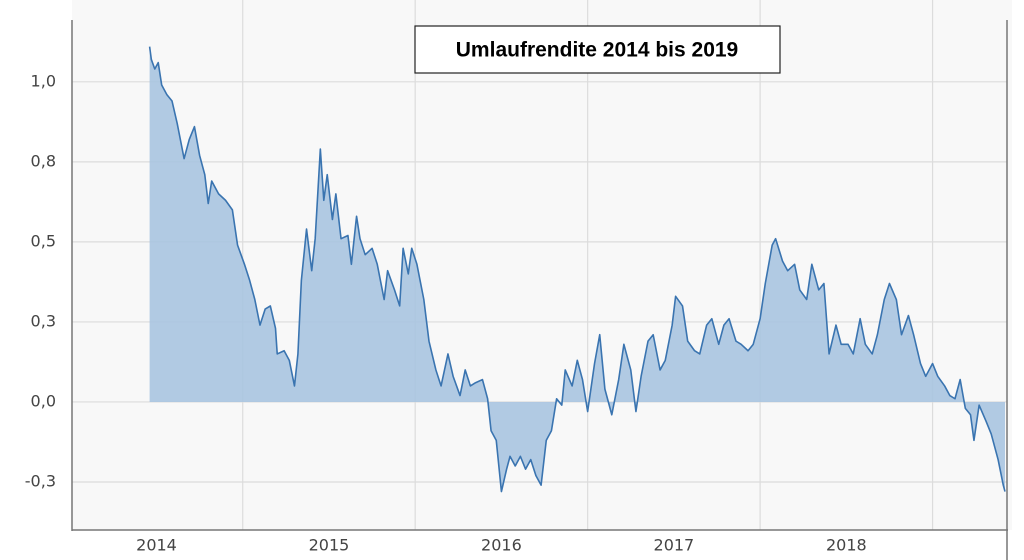 Image resolution: width=1024 pixels, height=560 pixels. Describe the element at coordinates (329, 545) in the screenshot. I see `x-tick-label: 2015` at that location.